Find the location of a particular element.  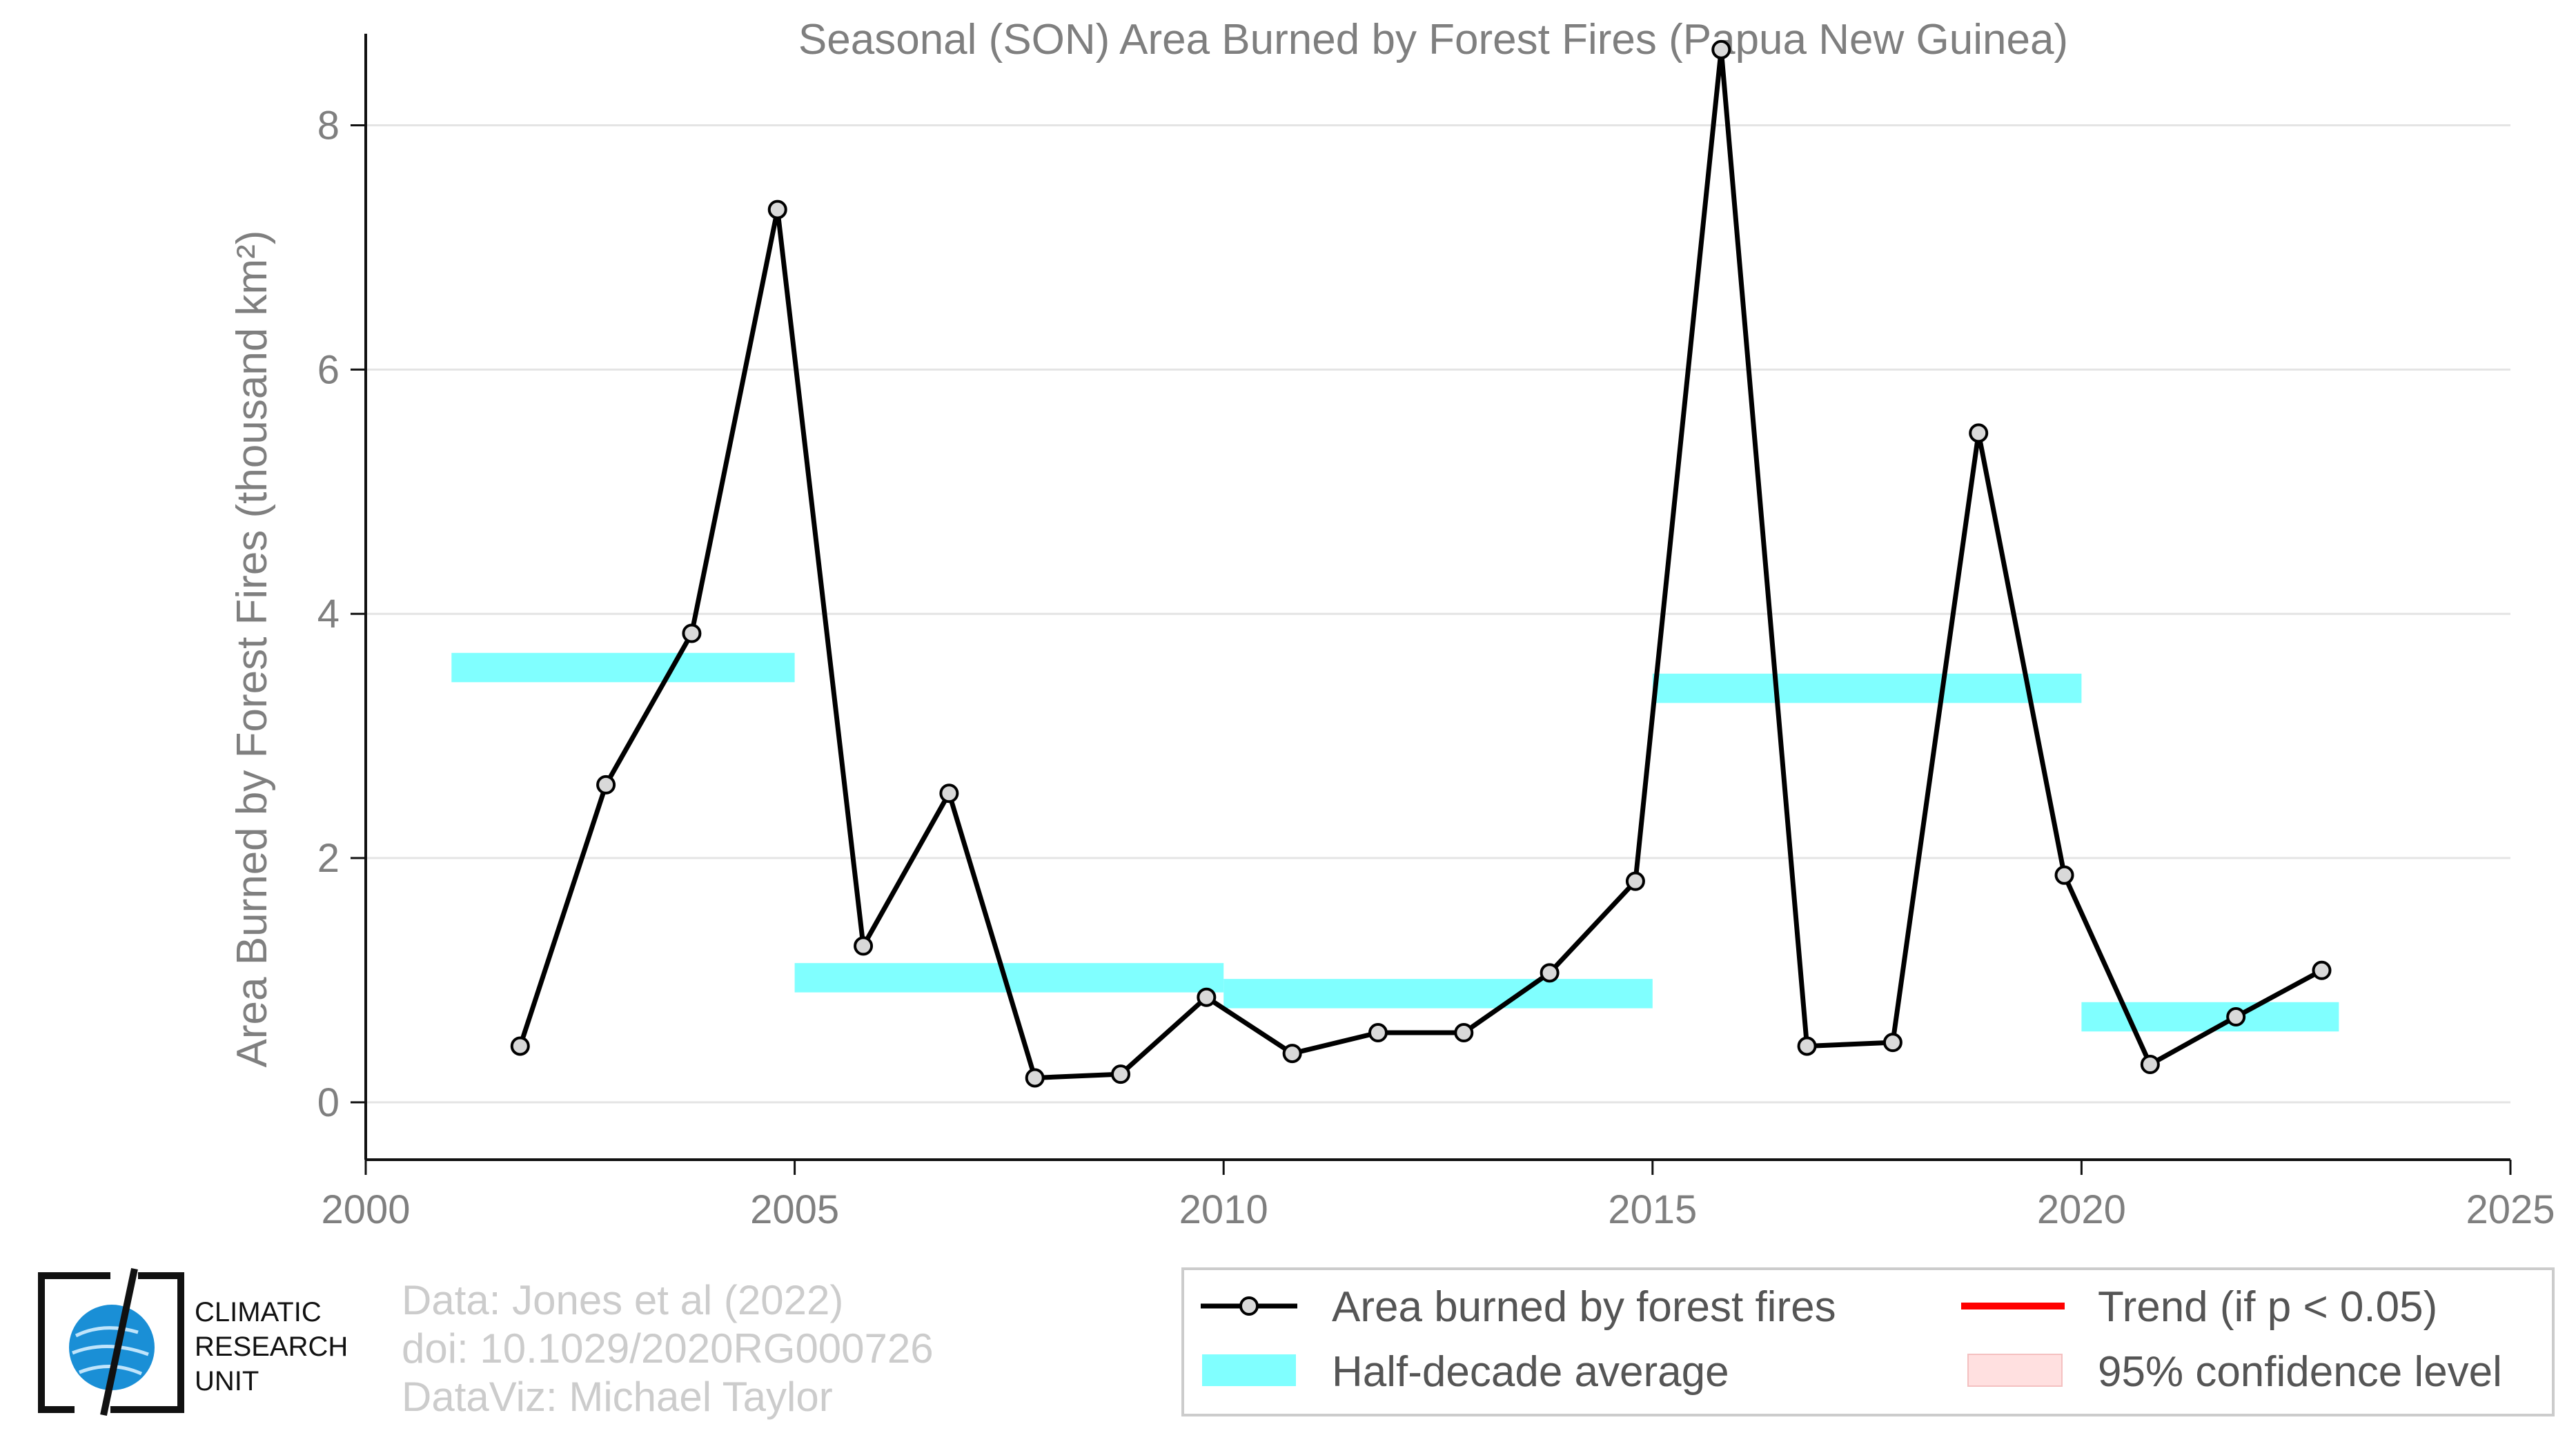

logo-line-2: RESEARCH is located at coordinates (271, 1347).